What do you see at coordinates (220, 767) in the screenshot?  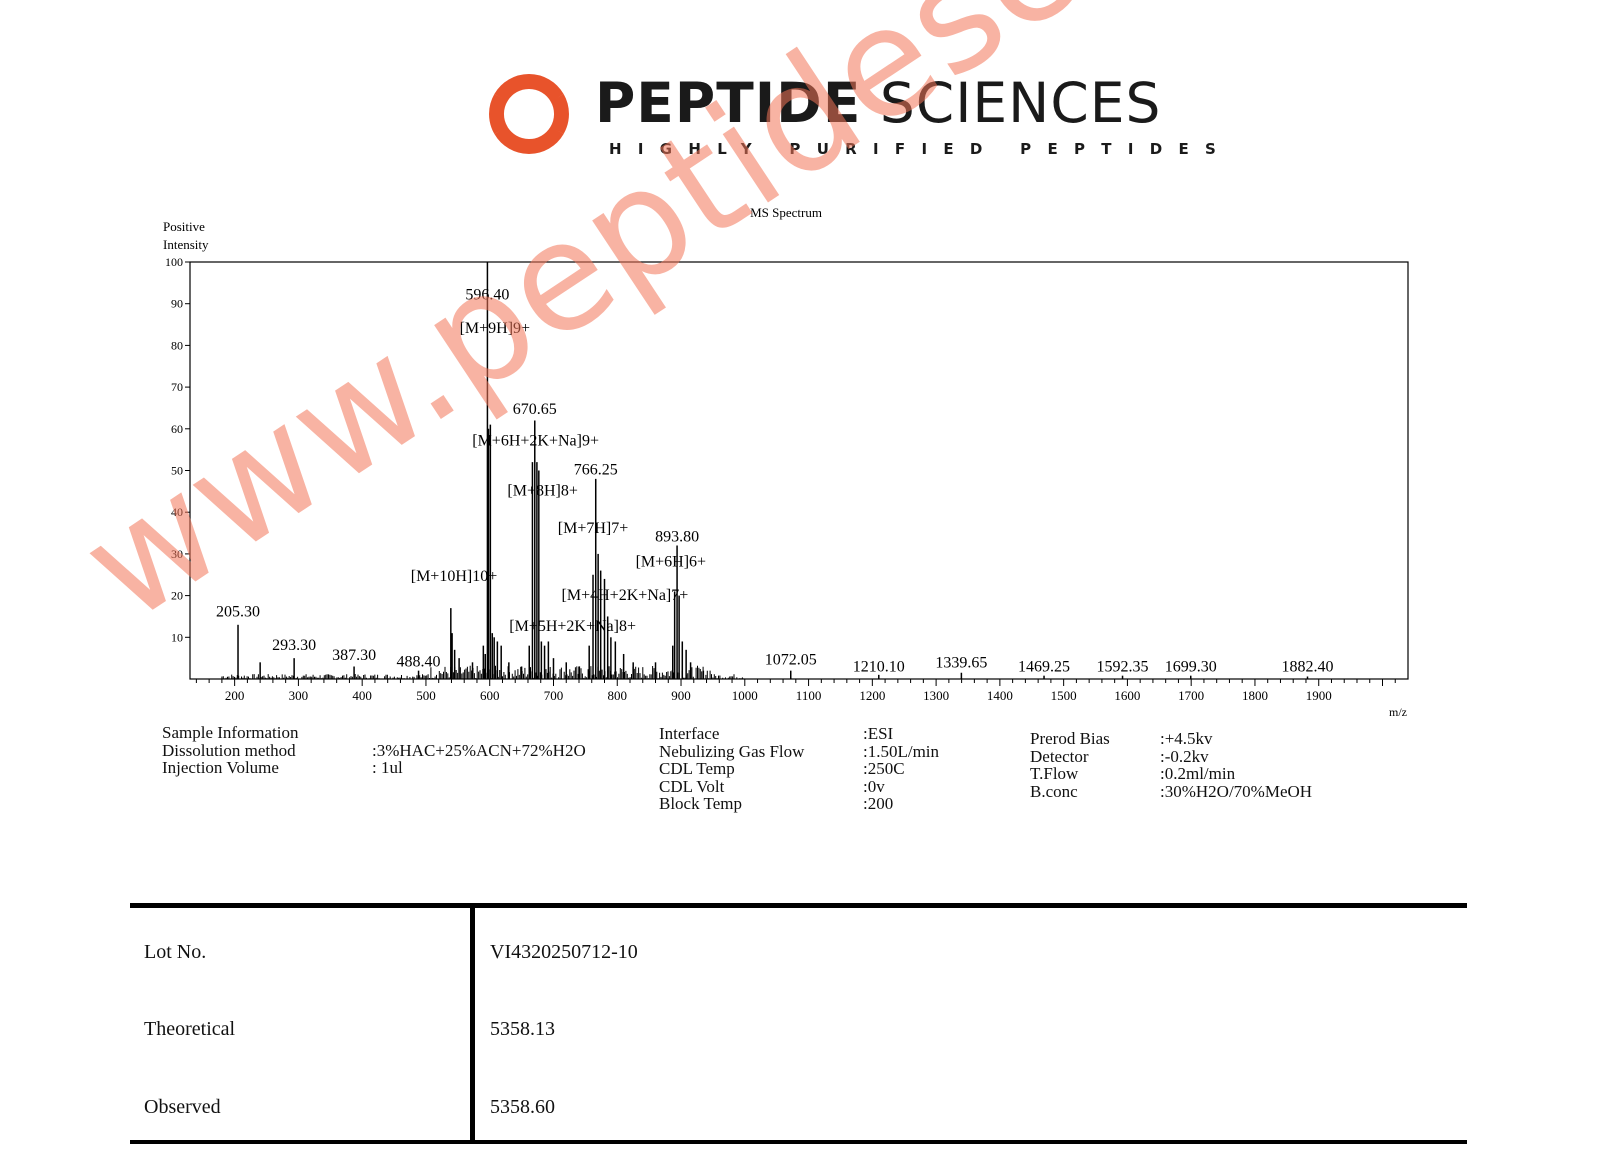 I see `injection-volume-label: Injection Volume` at bounding box center [220, 767].